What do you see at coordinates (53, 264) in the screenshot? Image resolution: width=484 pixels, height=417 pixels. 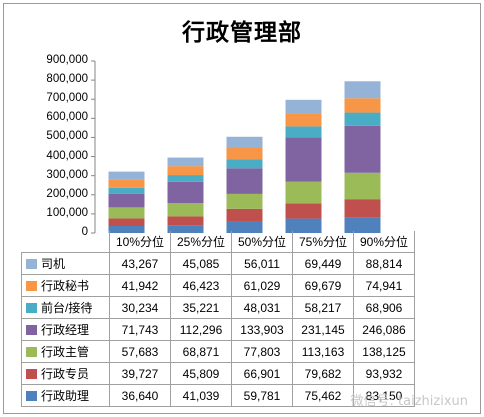 I see `series-name: 司机` at bounding box center [53, 264].